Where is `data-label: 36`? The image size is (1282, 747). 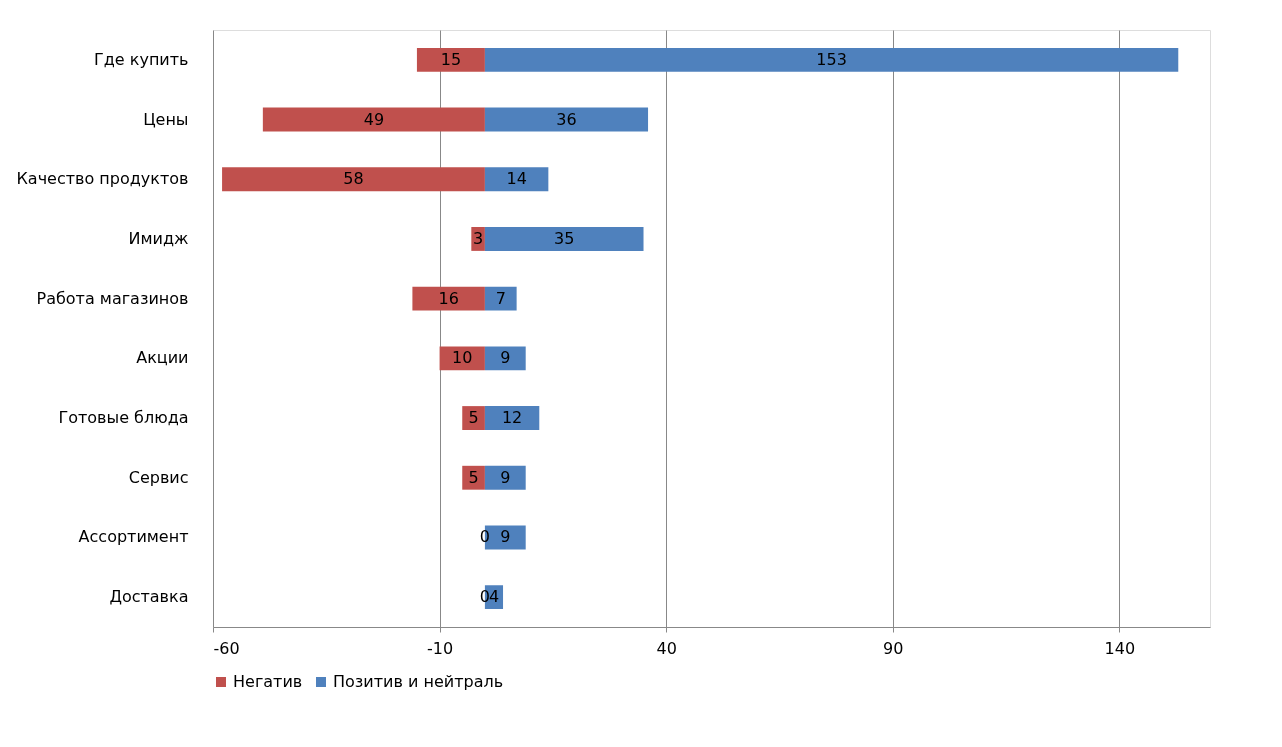
data-label: 36 is located at coordinates (566, 119).